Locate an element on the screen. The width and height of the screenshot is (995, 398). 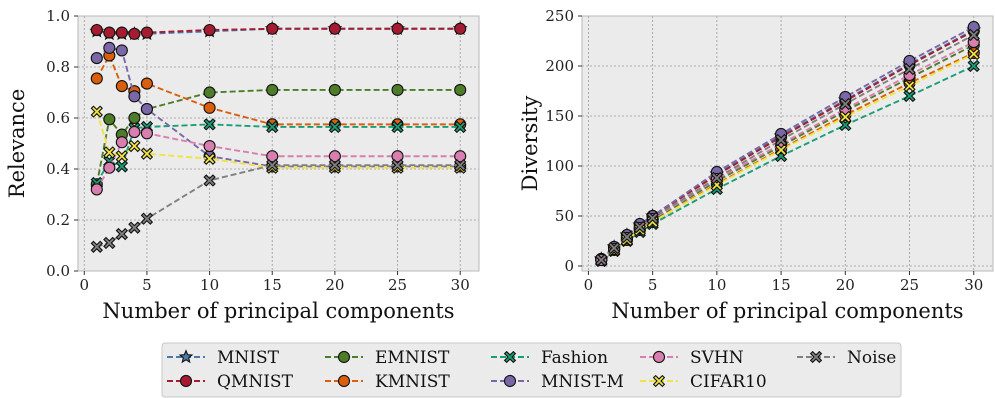
emnist-line is located at coordinates (278, 136).